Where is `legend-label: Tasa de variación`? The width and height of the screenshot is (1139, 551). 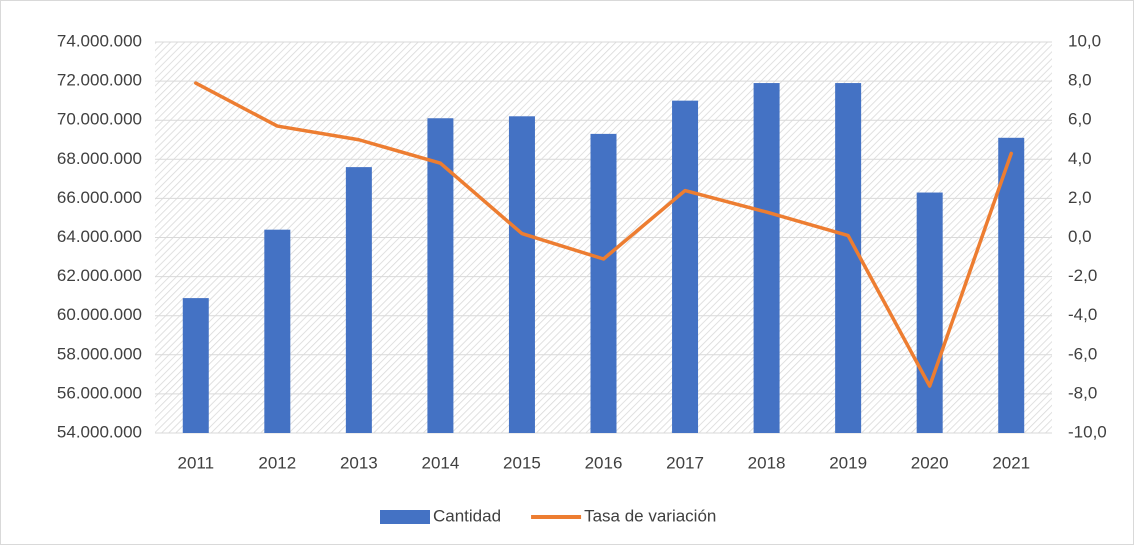
legend-label: Tasa de variación is located at coordinates (650, 515).